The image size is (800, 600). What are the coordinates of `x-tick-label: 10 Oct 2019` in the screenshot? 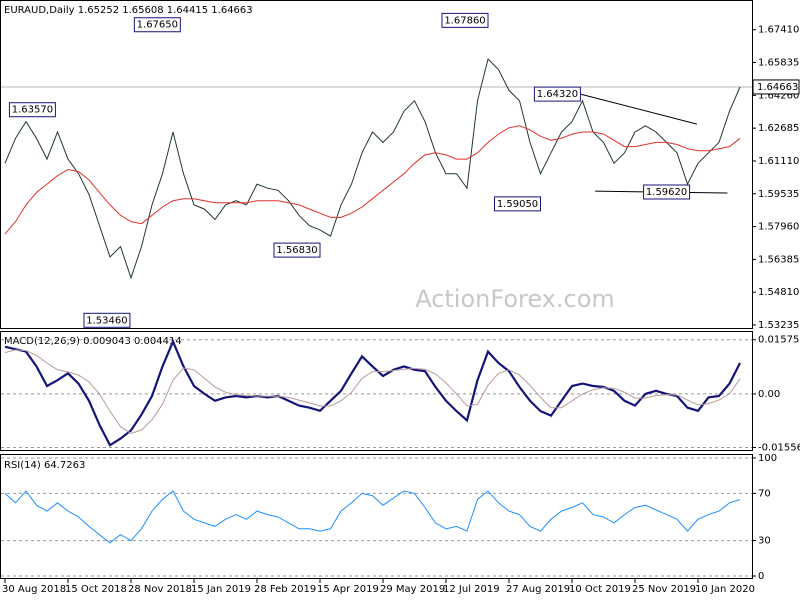 It's located at (600, 589).